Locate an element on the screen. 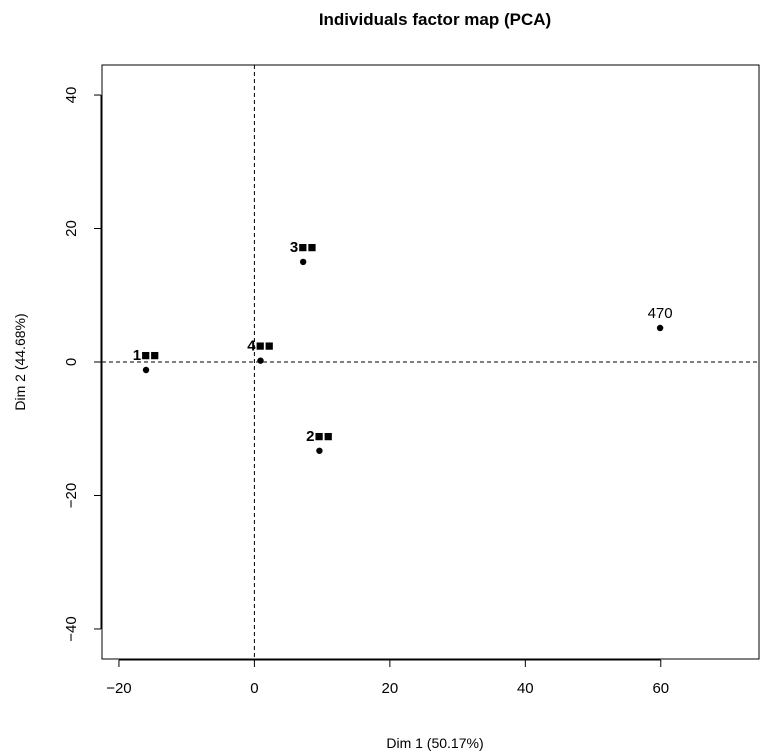 This screenshot has width=760, height=756. y-tick-label: −40 is located at coordinates (71, 628).